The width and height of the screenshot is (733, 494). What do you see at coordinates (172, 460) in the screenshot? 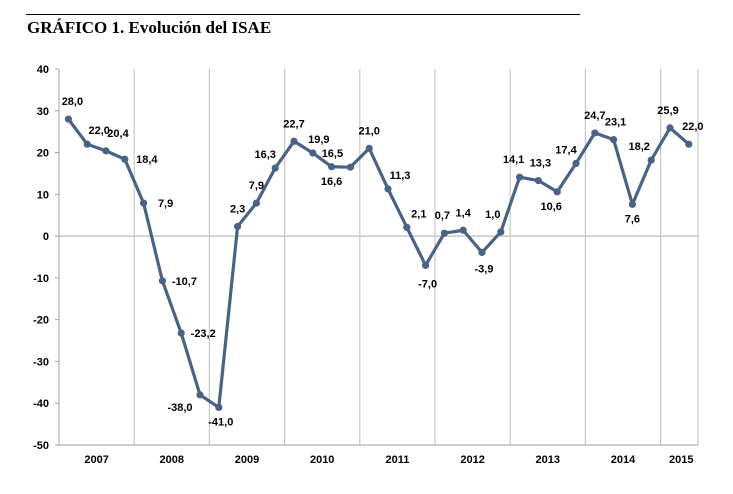
I see `x-tick-label: 2008` at bounding box center [172, 460].